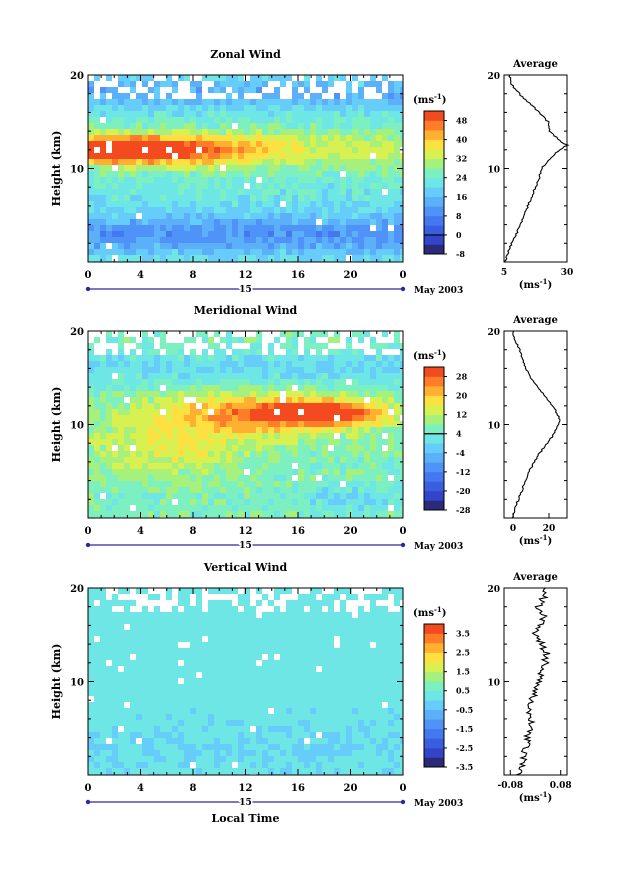 The image size is (620, 873). What do you see at coordinates (56, 169) in the screenshot?
I see `y-axis-label: Height (km)` at bounding box center [56, 169].